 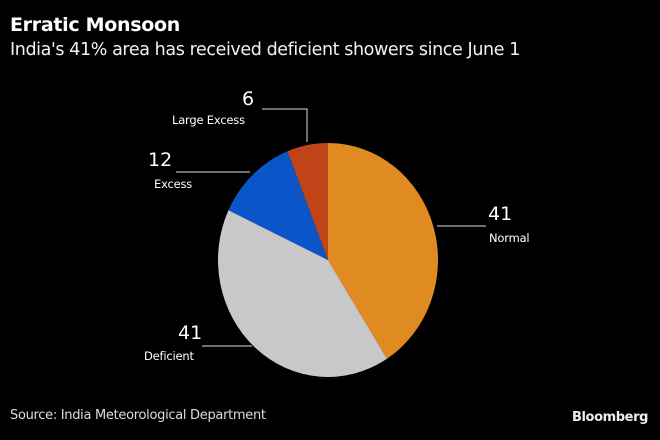 I want to click on value-label-deficient: 41, so click(x=190, y=333).